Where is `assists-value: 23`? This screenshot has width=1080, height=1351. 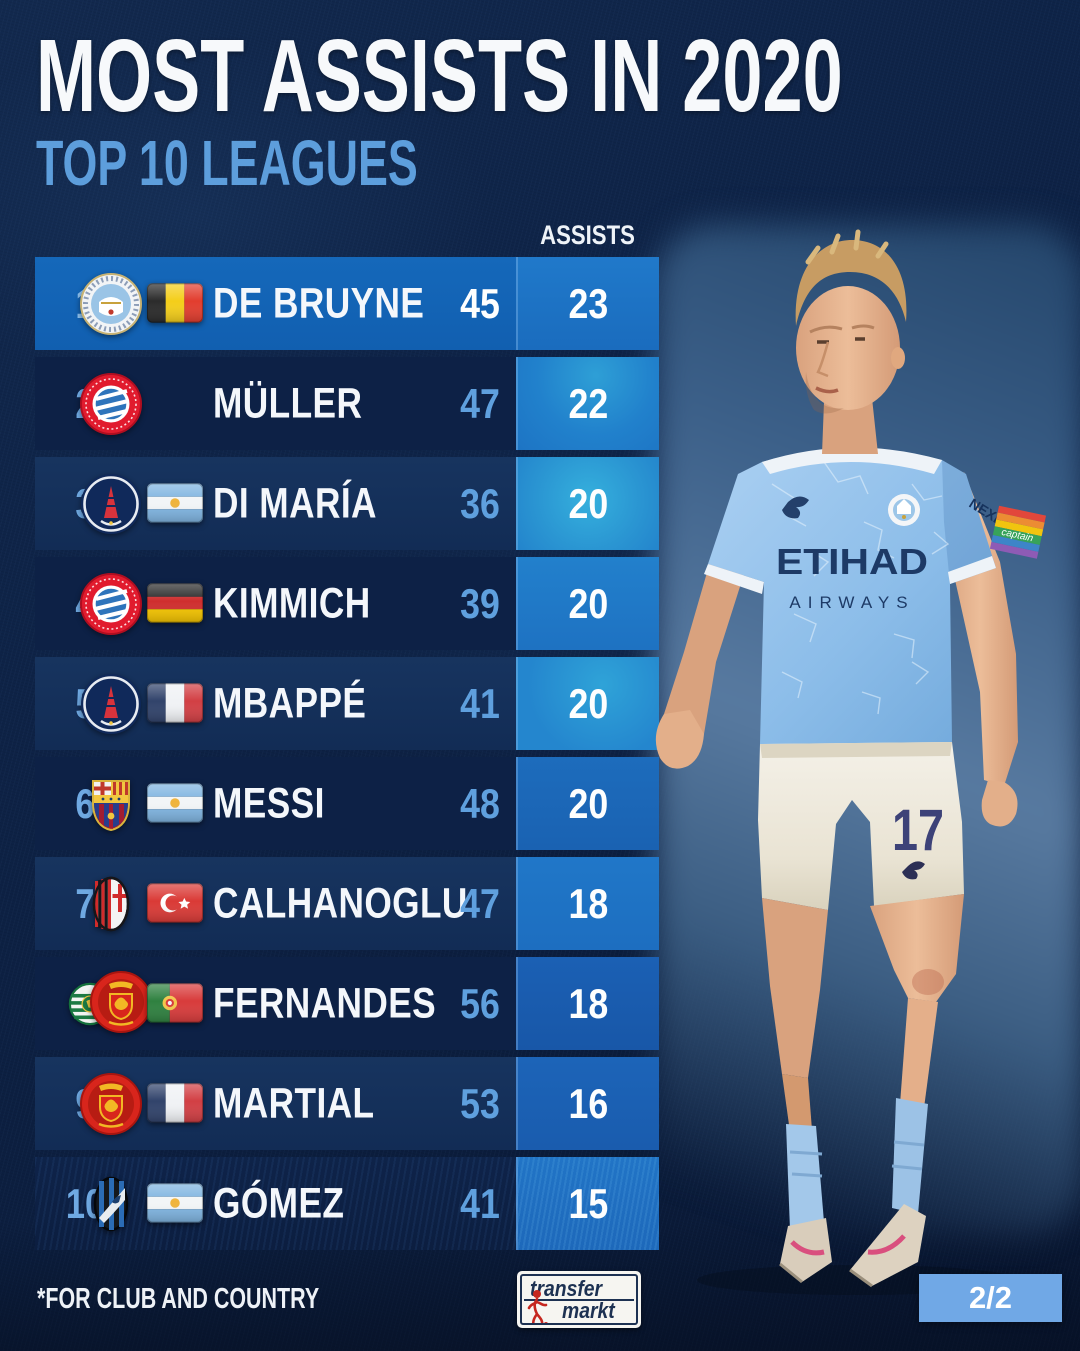 assists-value: 23 is located at coordinates (588, 303).